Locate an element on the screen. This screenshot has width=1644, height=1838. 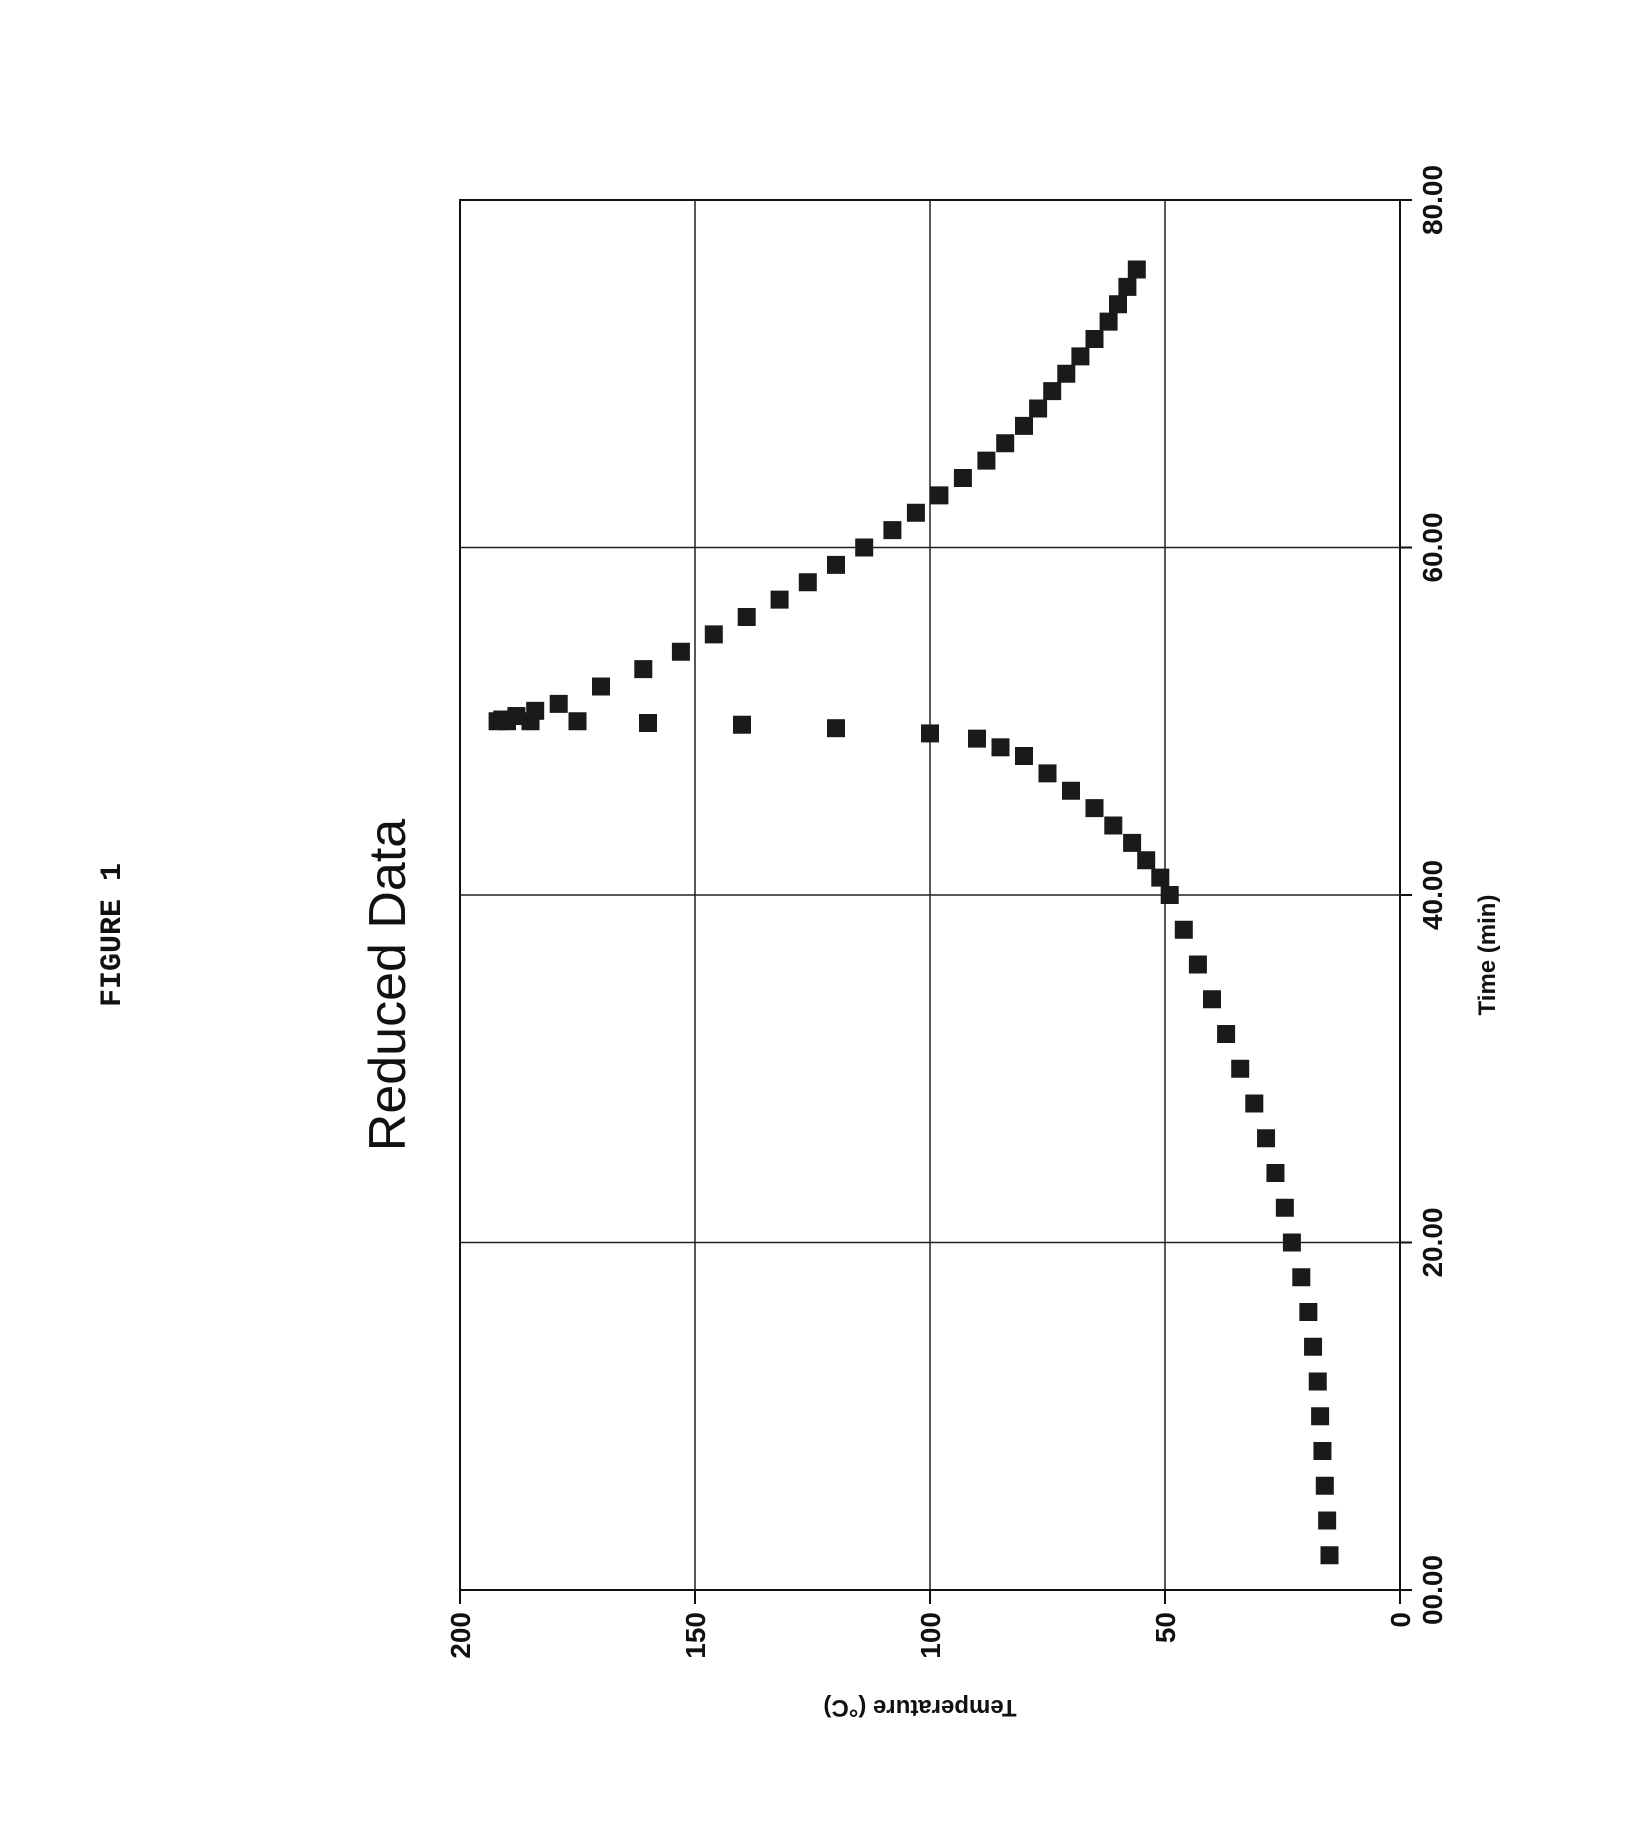
x-axis-ticks: 00.00 20.00 40.00 60.00 80.00 is located at coordinates (1424, 895).